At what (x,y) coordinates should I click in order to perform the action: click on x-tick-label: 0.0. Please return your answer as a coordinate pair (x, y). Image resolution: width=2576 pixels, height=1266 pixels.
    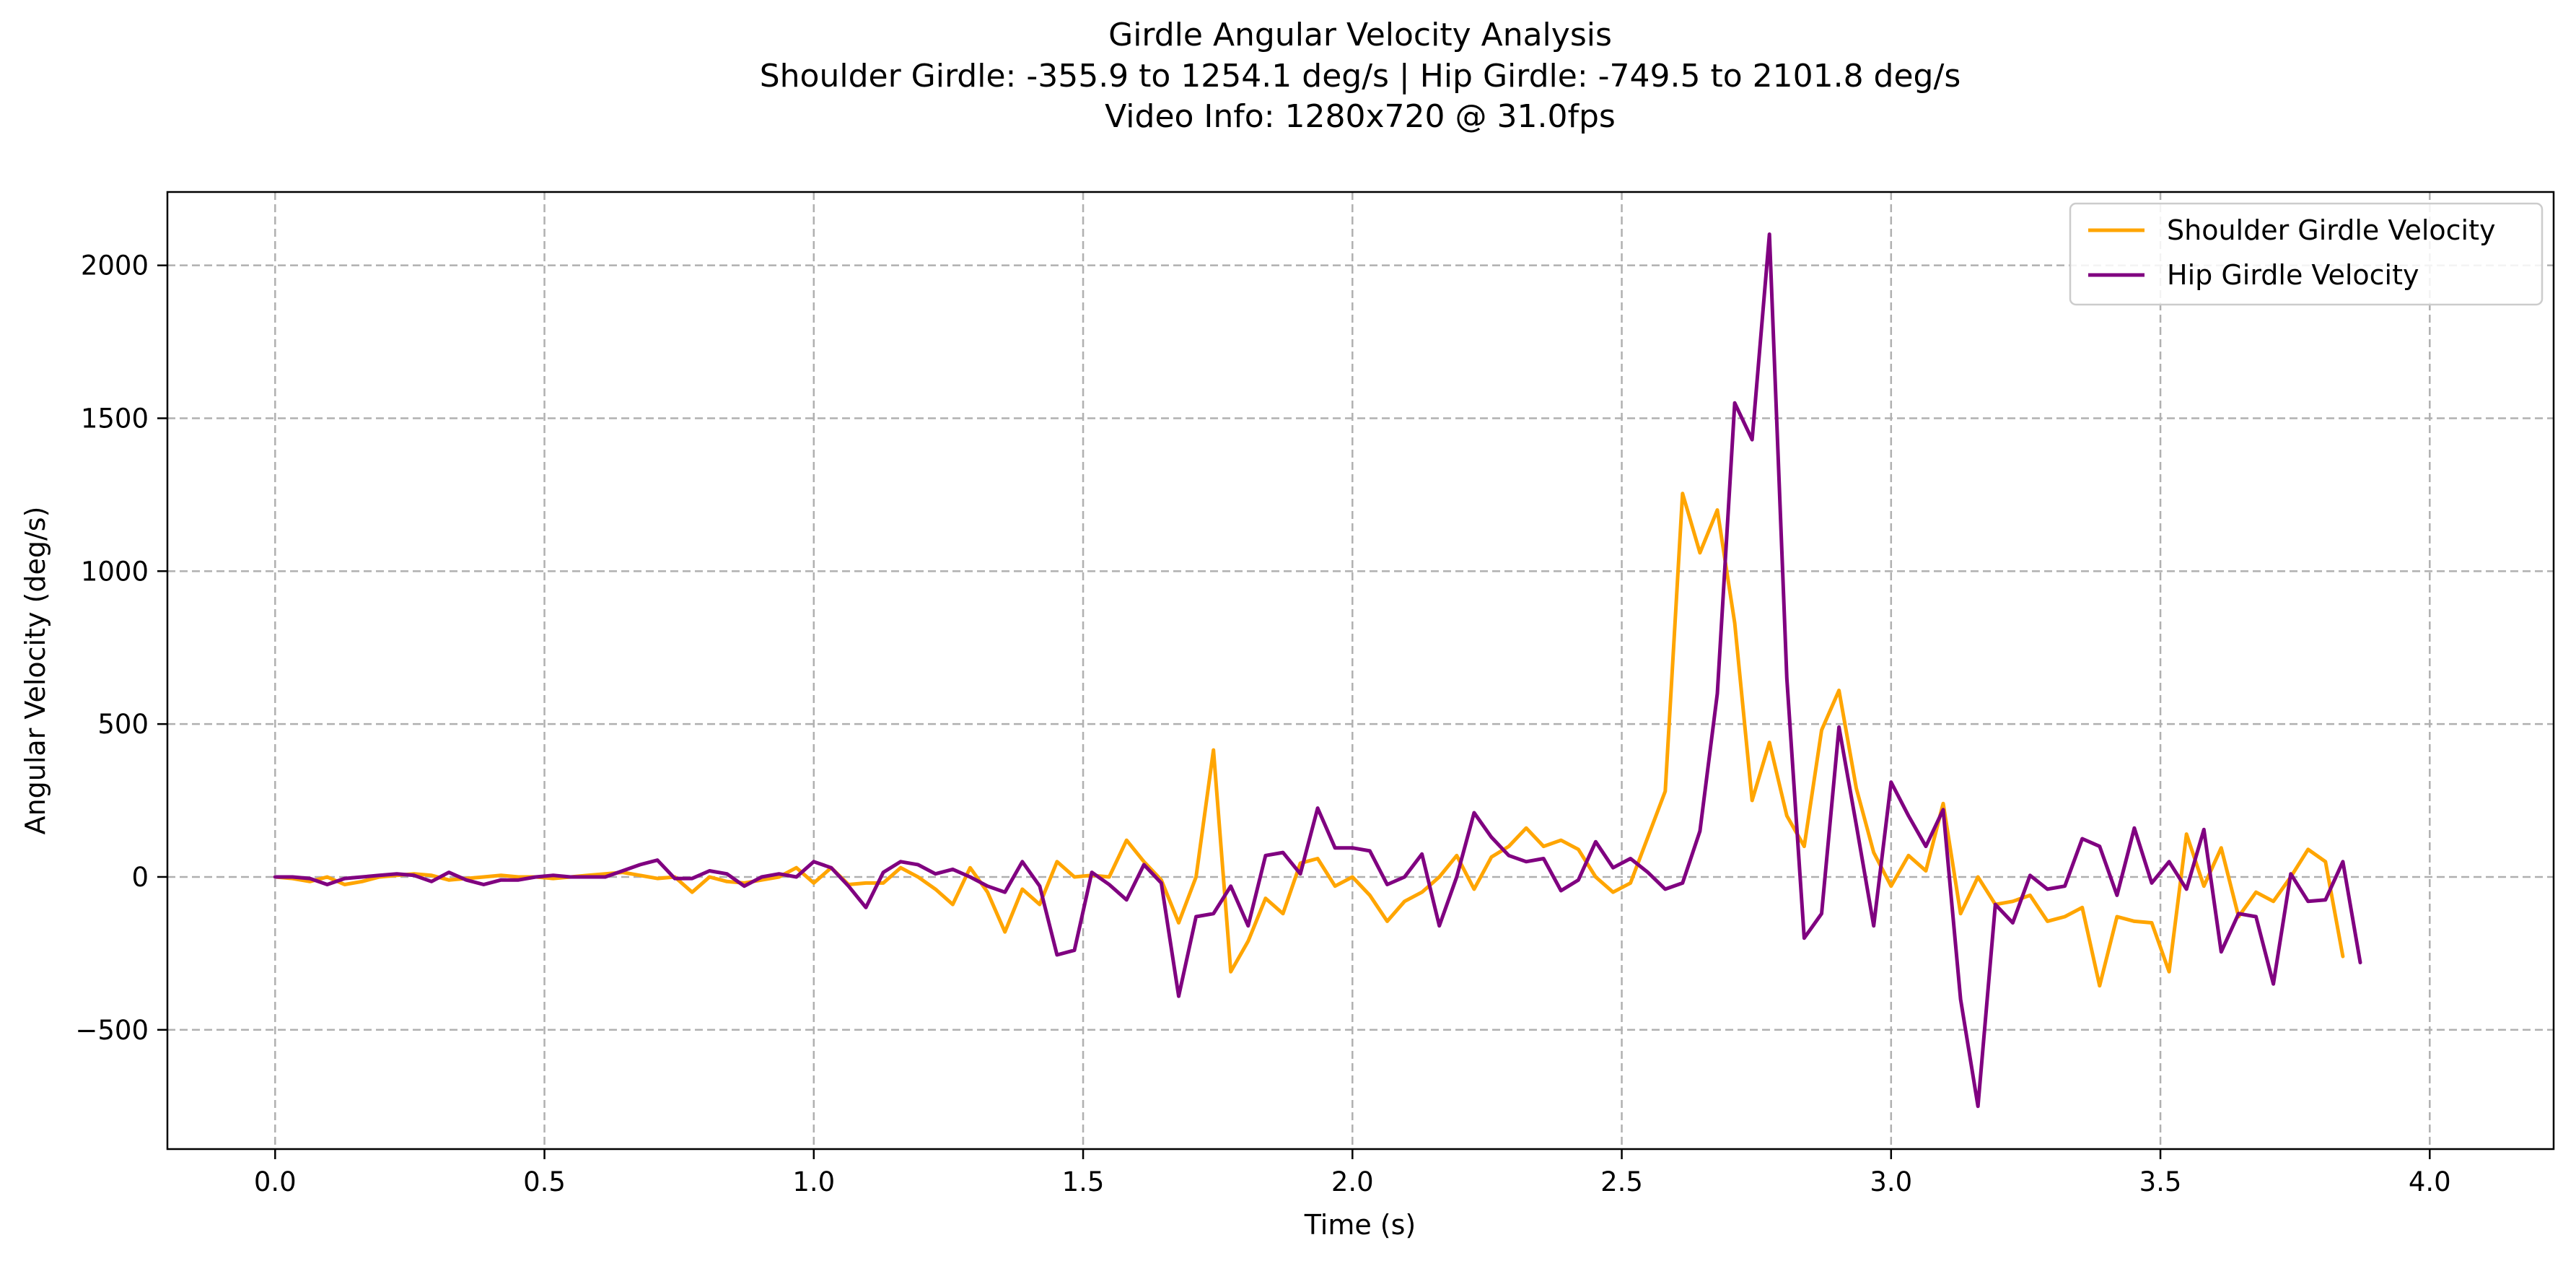
    Looking at the image, I should click on (275, 1181).